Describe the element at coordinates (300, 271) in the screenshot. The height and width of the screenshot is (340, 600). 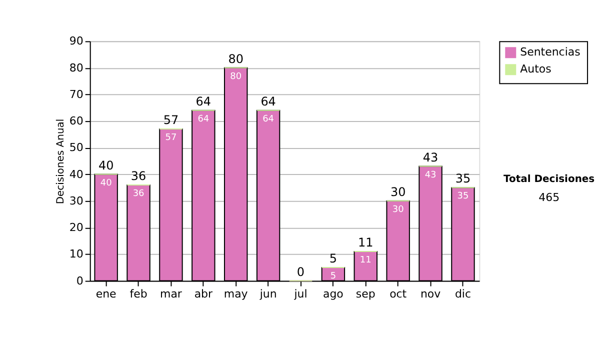
I see `total-label: 0` at that location.